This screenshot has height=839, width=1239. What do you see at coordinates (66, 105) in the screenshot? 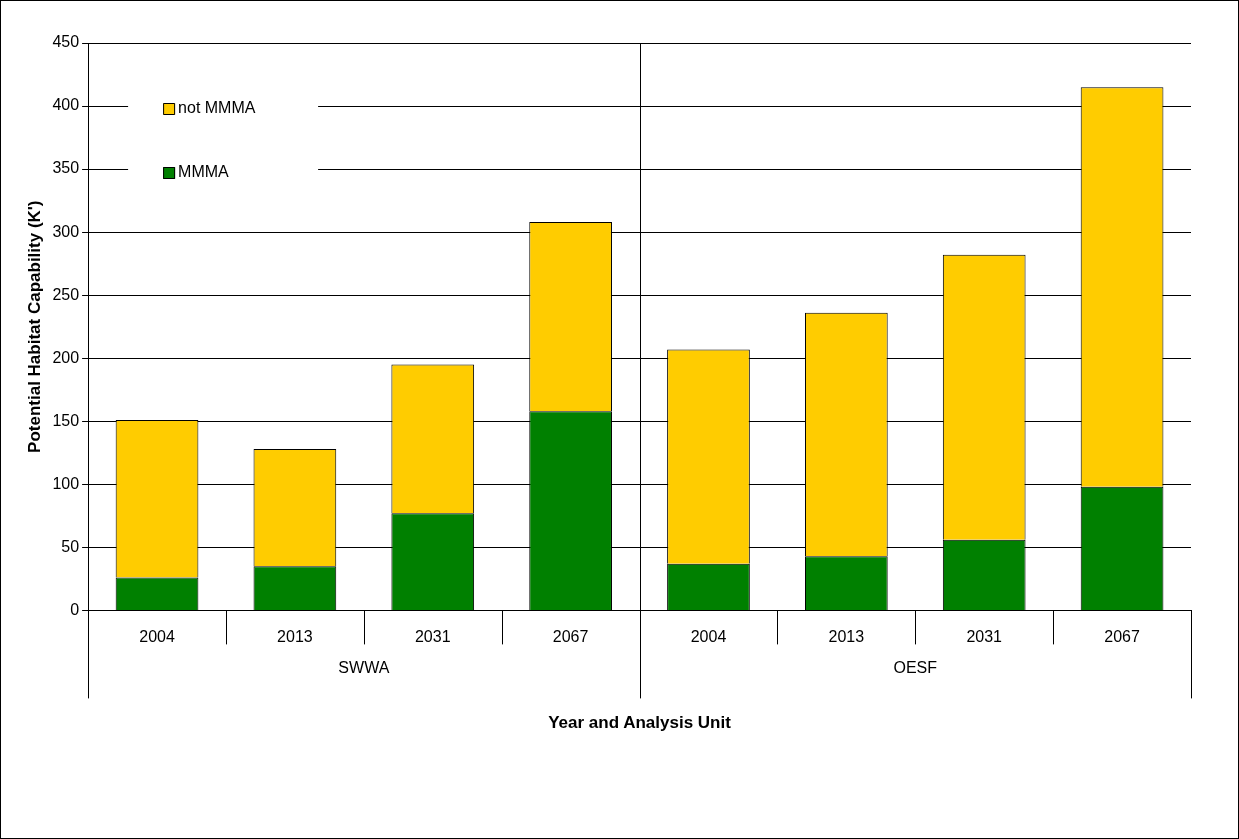
I see `y-tick-label: 400` at bounding box center [66, 105].